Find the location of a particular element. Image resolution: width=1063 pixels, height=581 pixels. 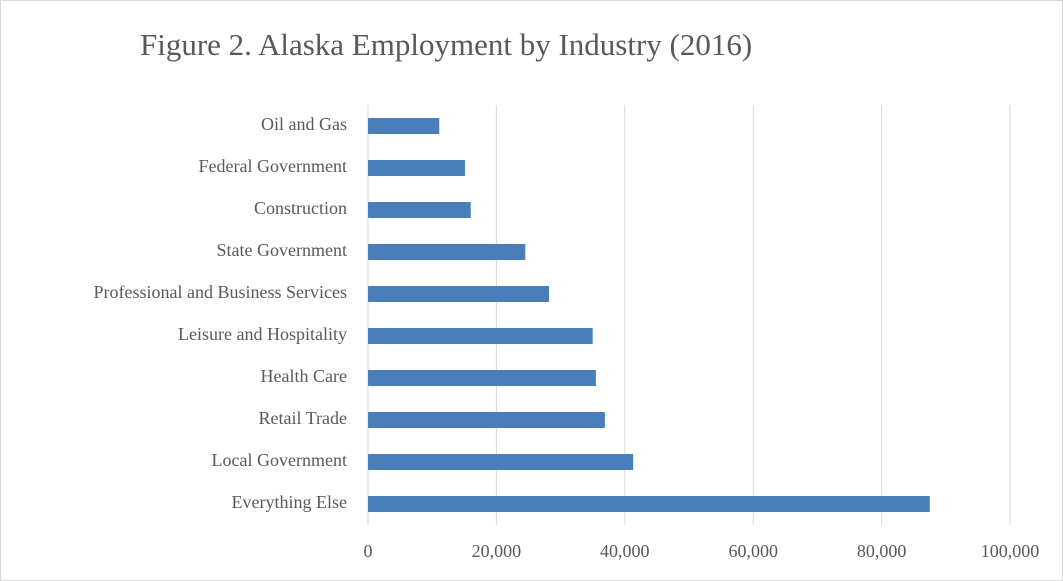

x-tick-label: 0 is located at coordinates (368, 551).